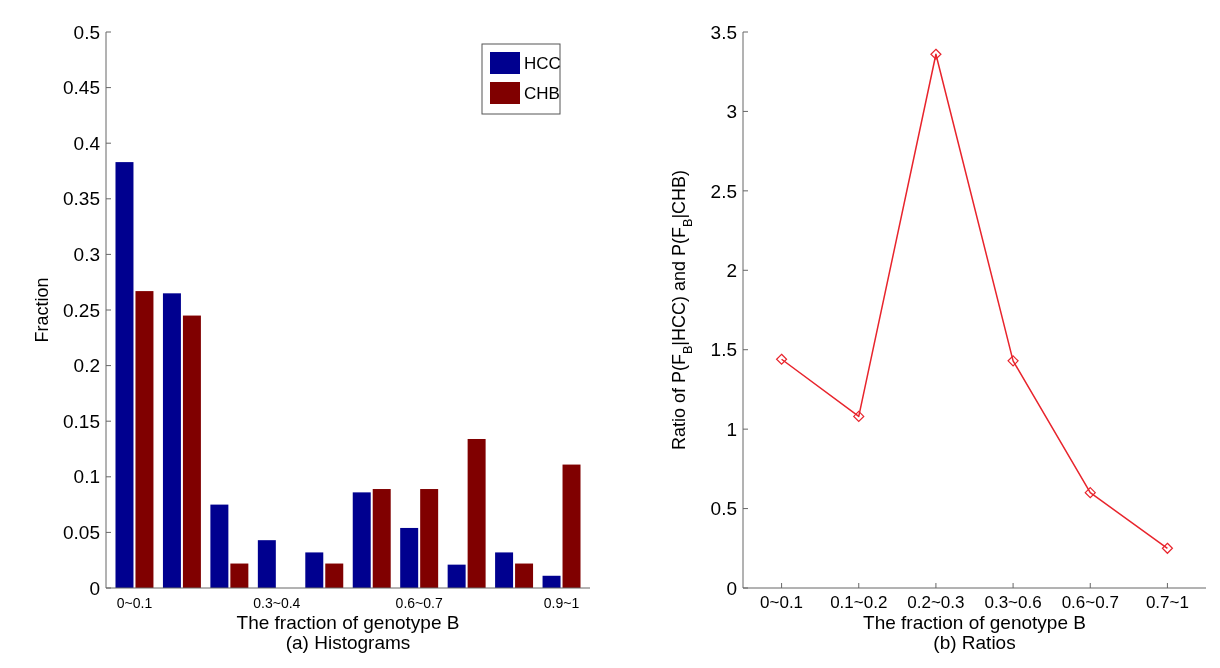 The width and height of the screenshot is (1220, 668). I want to click on text: (b) Ratios, so click(974, 642).